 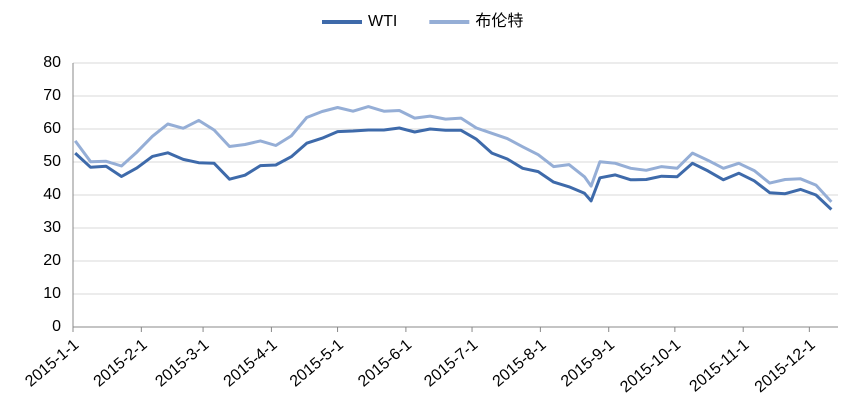 What do you see at coordinates (720, 365) in the screenshot?
I see `x-tick-label: 2015-11-1` at bounding box center [720, 365].